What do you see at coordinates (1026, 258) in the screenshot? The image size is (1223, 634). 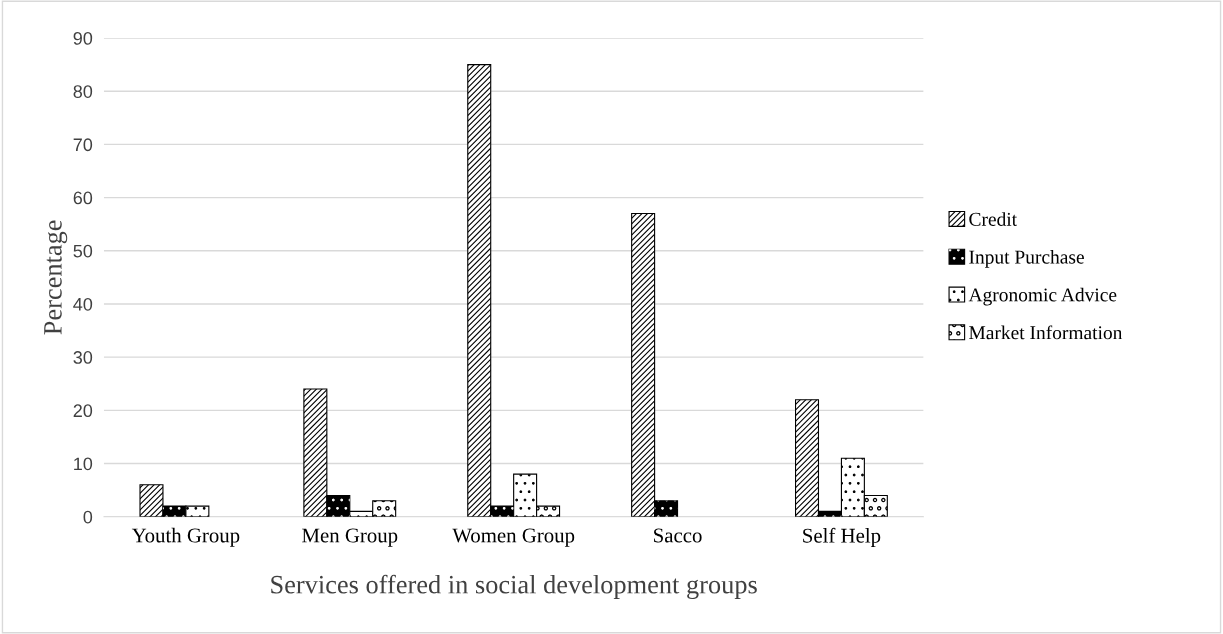 I see `legend-label: Input Purchase` at bounding box center [1026, 258].